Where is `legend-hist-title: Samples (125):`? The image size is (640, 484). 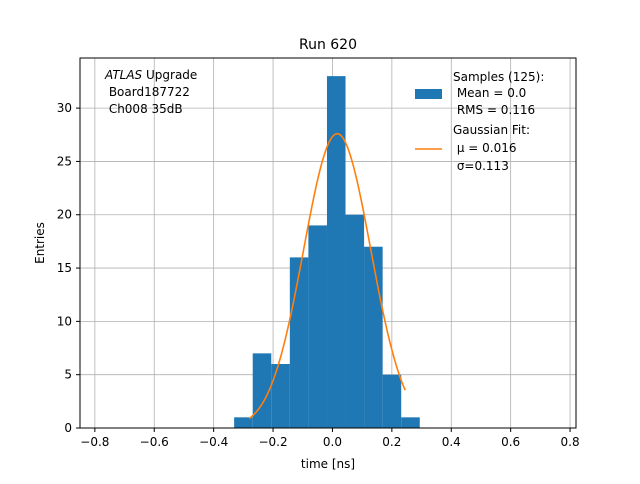 legend-hist-title: Samples (125): is located at coordinates (498, 77).